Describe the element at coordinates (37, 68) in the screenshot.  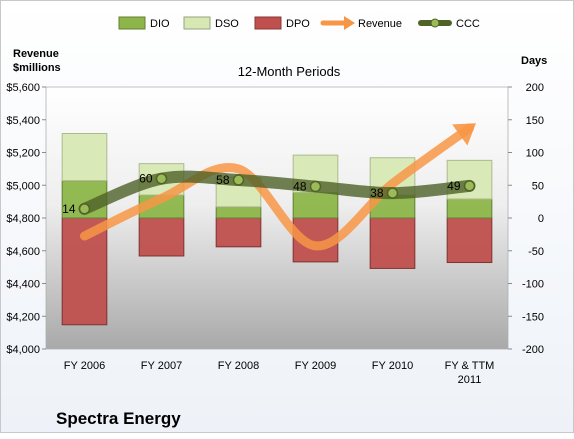
I see `left-axis-title-line-2: $millions` at that location.